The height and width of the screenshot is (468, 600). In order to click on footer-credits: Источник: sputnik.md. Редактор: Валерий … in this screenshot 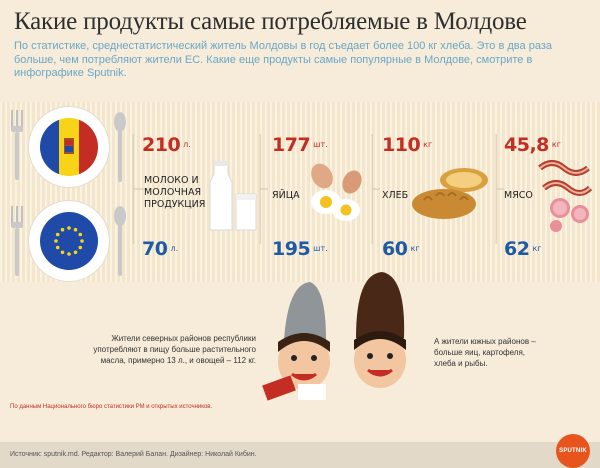, I will do `click(300, 455)`.